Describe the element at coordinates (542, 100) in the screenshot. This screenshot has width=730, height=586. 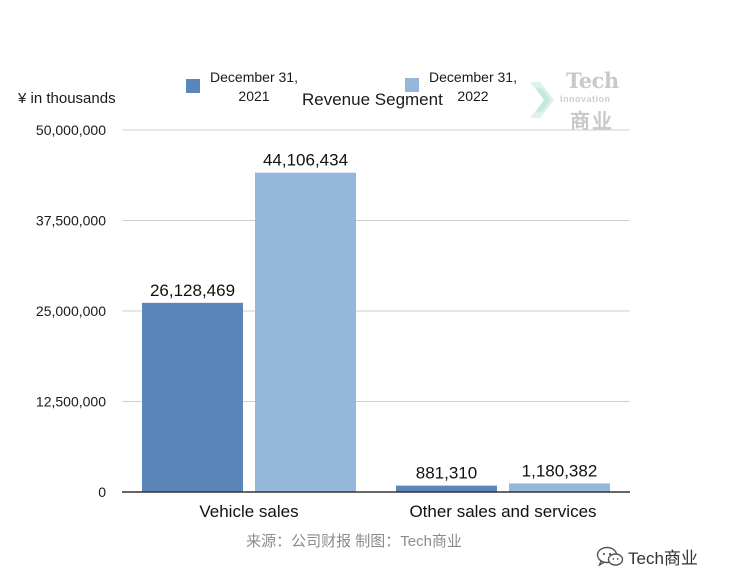
I see `watermark-arrow-icon` at that location.